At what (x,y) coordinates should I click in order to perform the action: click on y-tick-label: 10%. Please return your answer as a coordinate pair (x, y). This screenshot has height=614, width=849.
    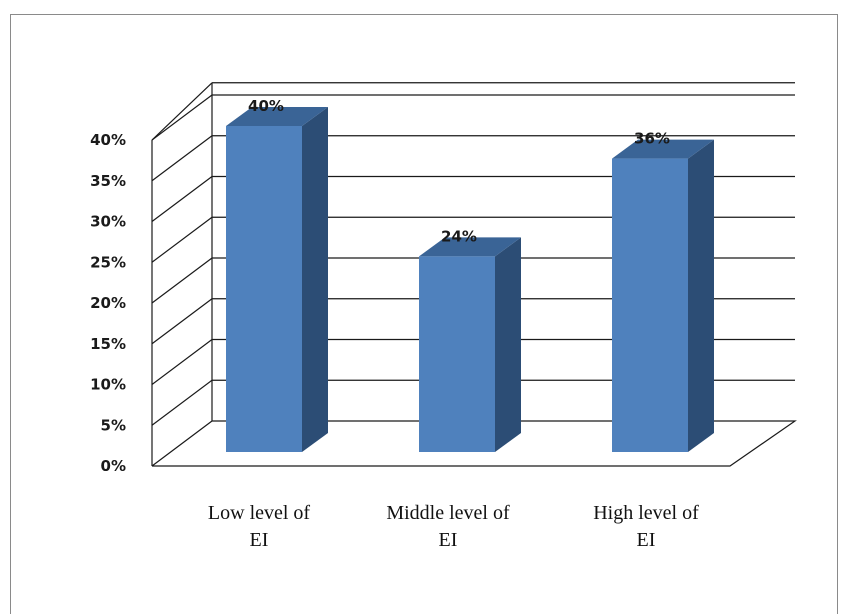
    Looking at the image, I should click on (108, 385).